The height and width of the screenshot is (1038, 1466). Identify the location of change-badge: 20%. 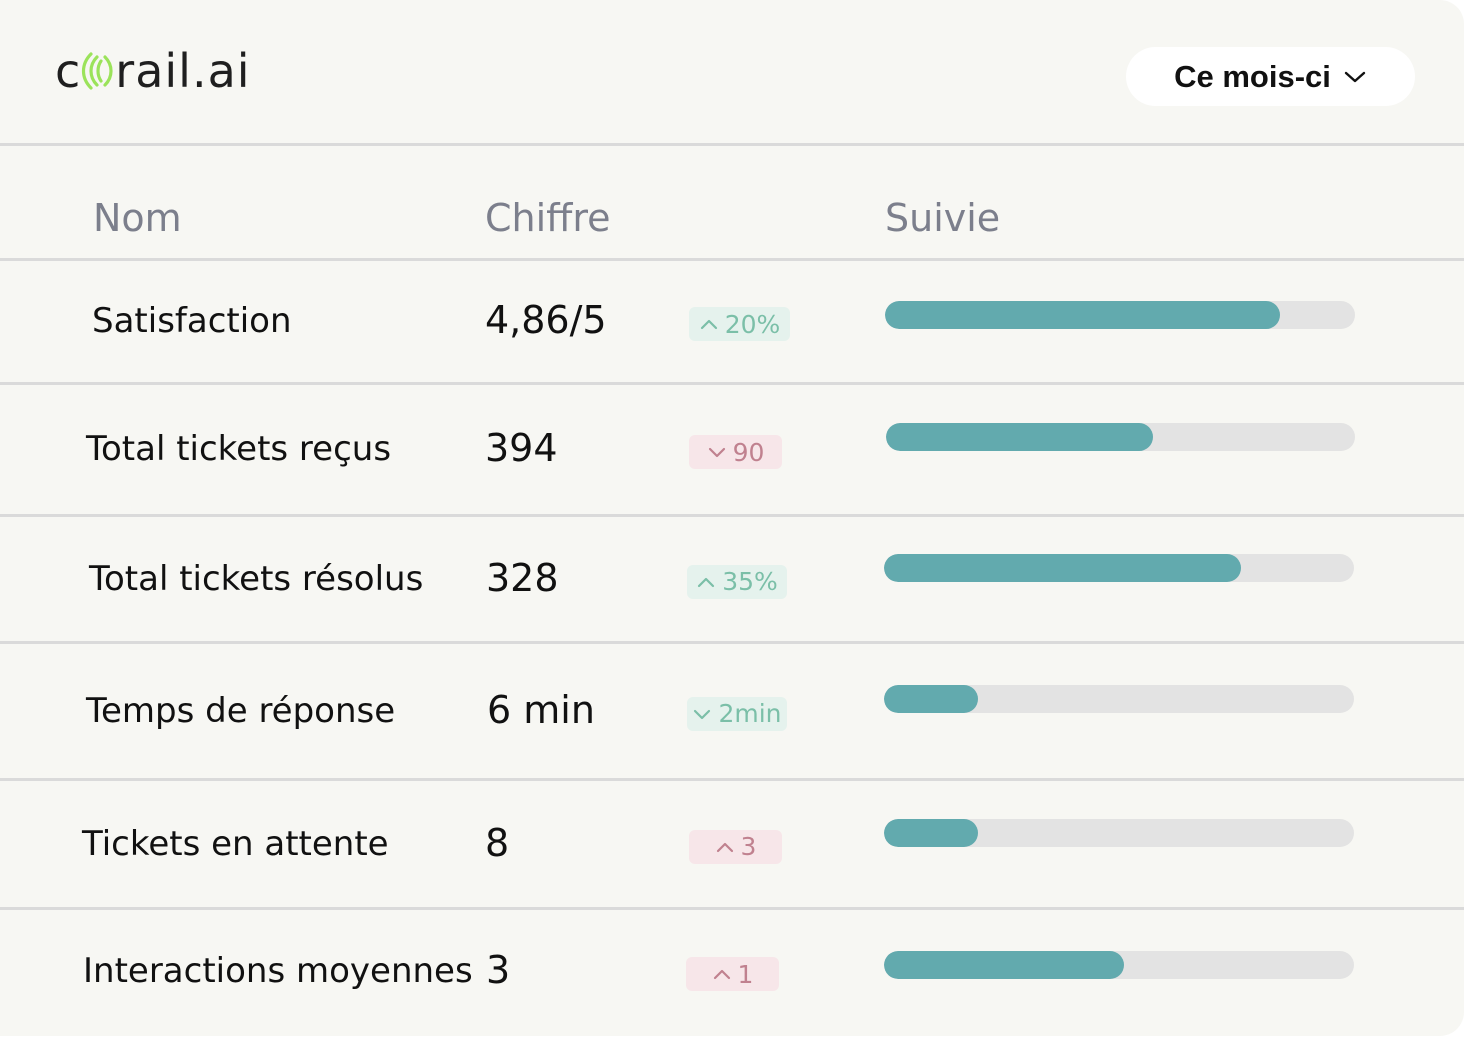
(739, 324).